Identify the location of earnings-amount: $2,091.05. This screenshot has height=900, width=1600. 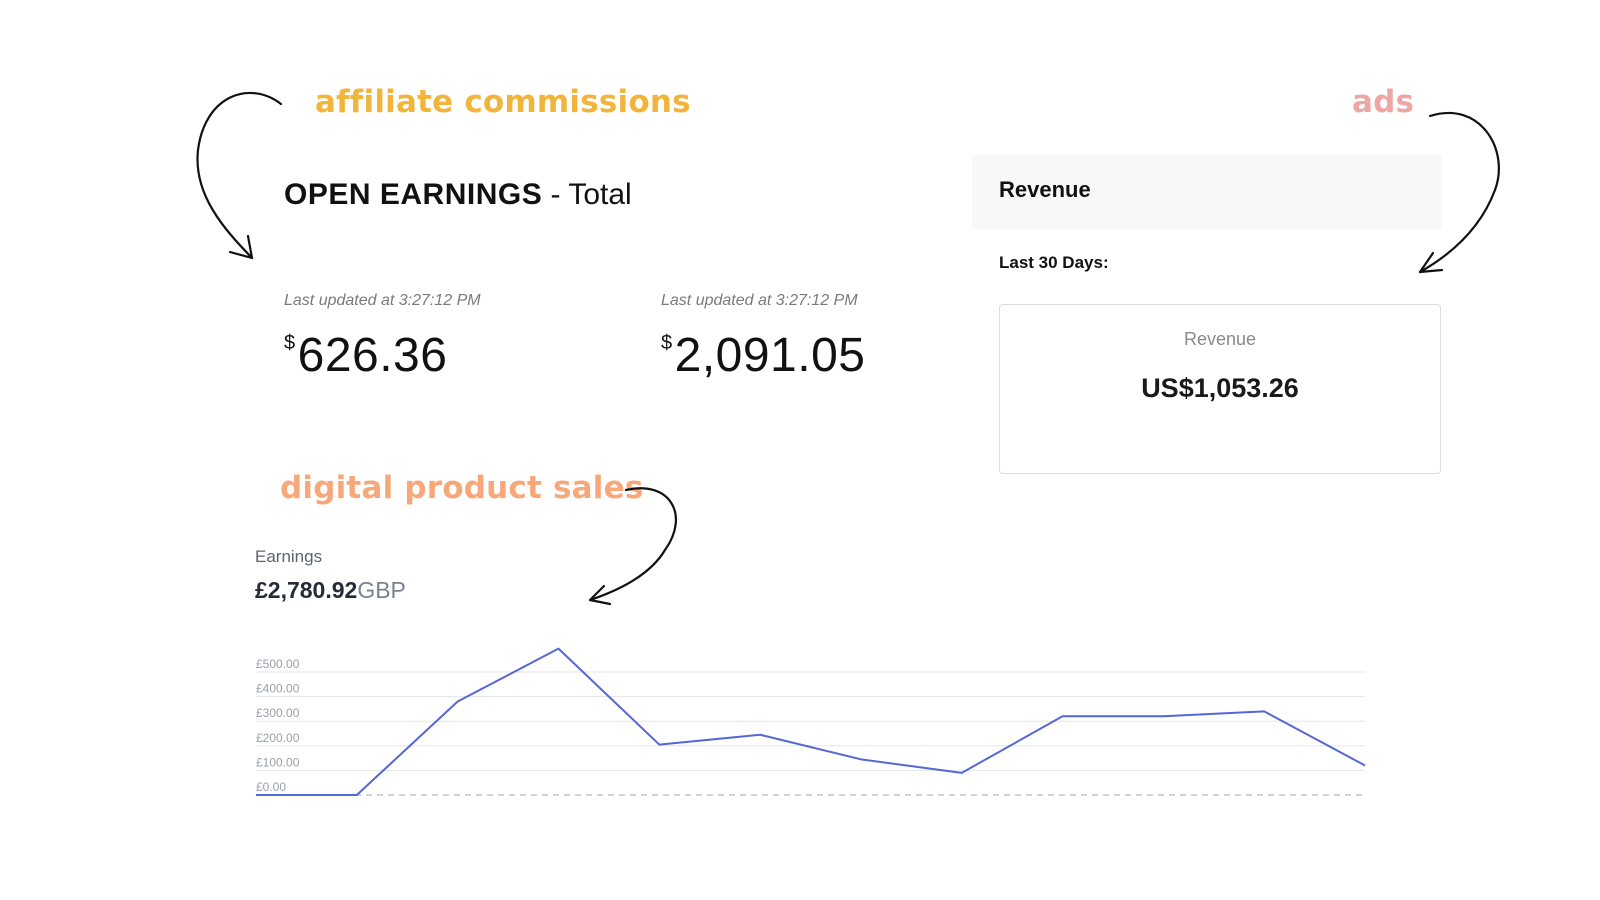
(763, 355).